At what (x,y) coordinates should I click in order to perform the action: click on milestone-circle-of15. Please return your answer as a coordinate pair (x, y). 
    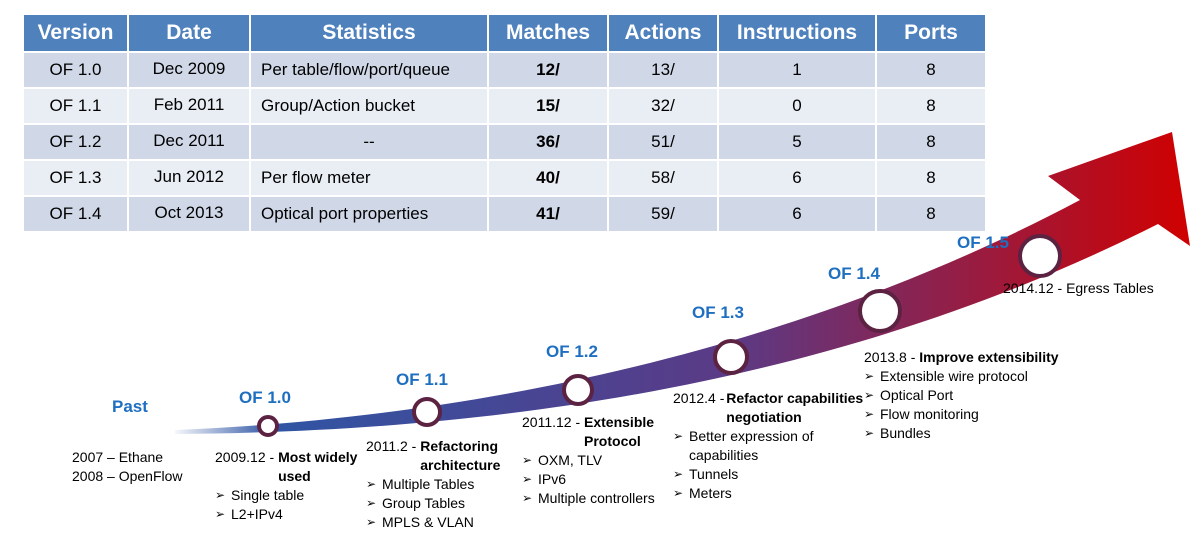
    Looking at the image, I should click on (1040, 256).